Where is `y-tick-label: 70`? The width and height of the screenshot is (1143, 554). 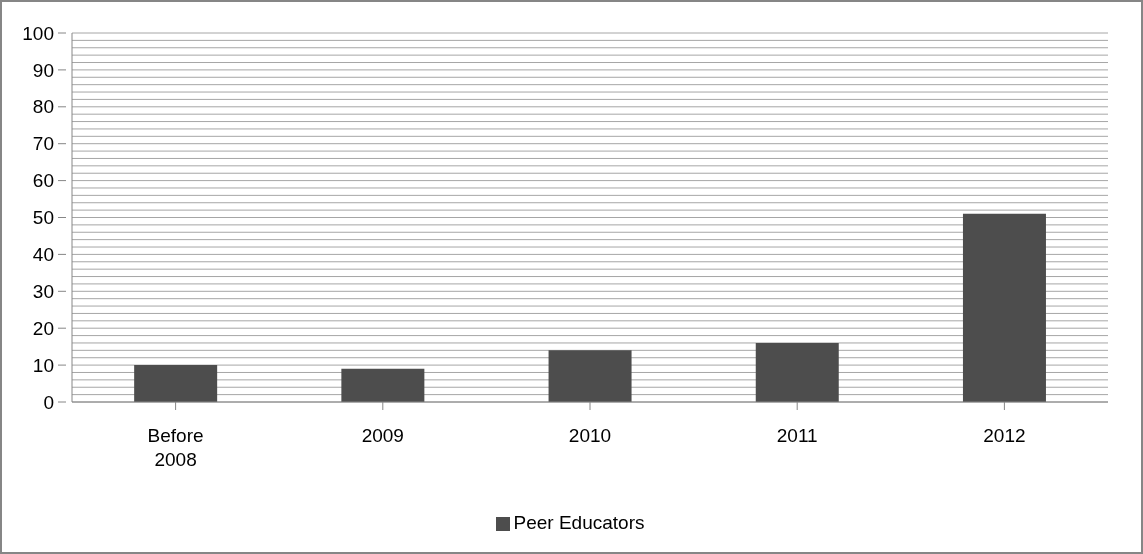
y-tick-label: 70 is located at coordinates (43, 144).